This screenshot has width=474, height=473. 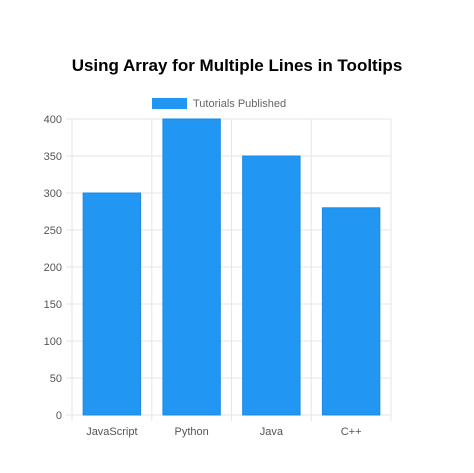 What do you see at coordinates (169, 103) in the screenshot?
I see `legend-swatch` at bounding box center [169, 103].